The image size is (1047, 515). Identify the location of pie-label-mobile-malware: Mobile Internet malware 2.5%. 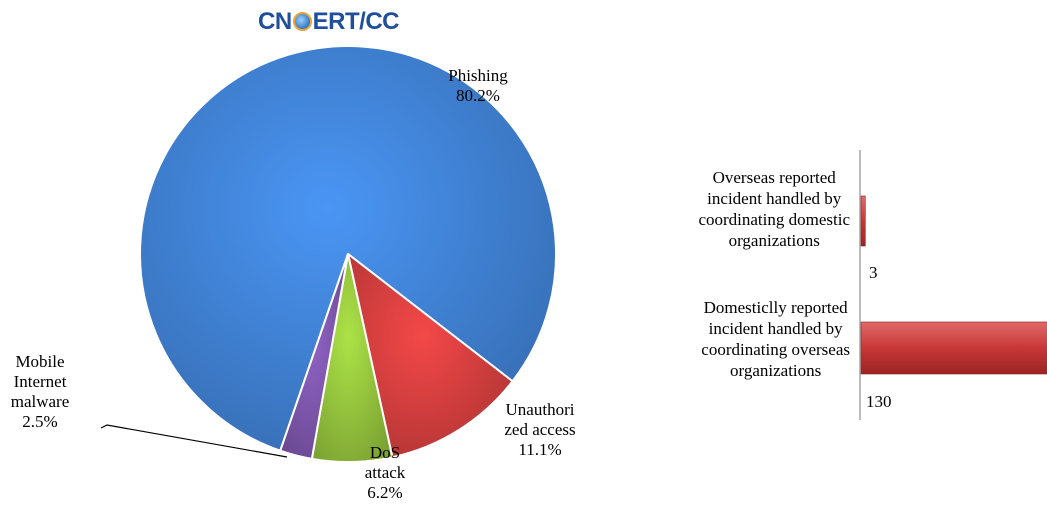
(40, 392).